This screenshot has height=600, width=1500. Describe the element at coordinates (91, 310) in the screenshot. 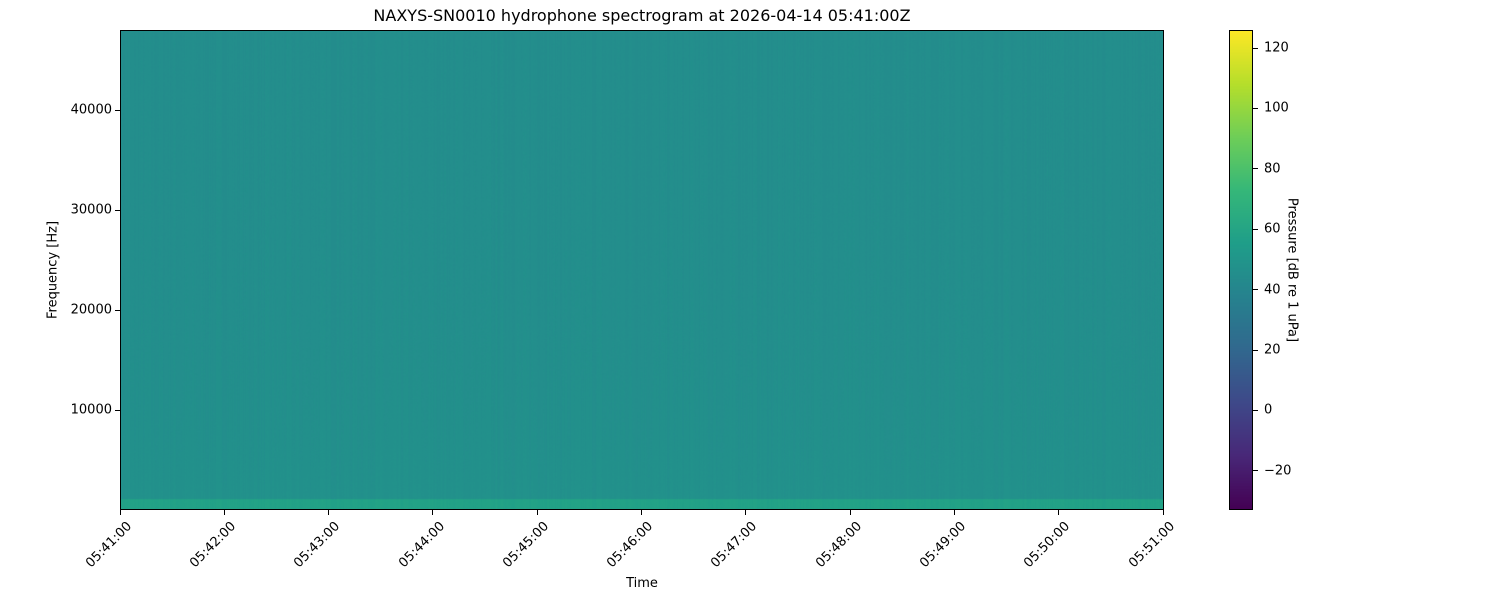

I see `y-tick-label: 20000` at that location.